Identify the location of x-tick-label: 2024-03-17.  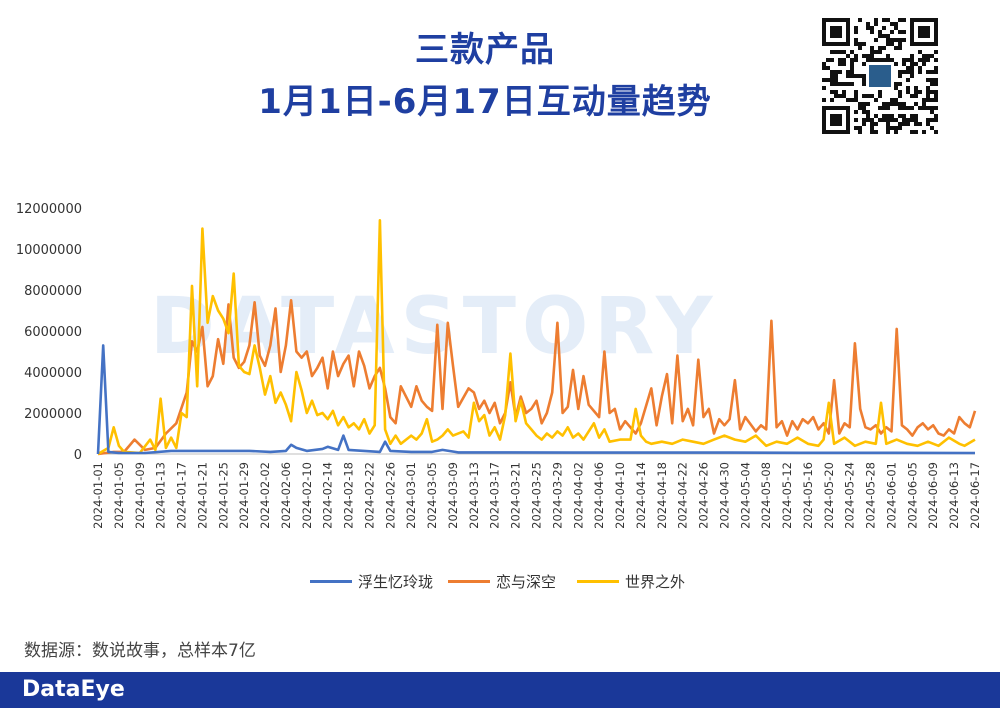
(495, 495).